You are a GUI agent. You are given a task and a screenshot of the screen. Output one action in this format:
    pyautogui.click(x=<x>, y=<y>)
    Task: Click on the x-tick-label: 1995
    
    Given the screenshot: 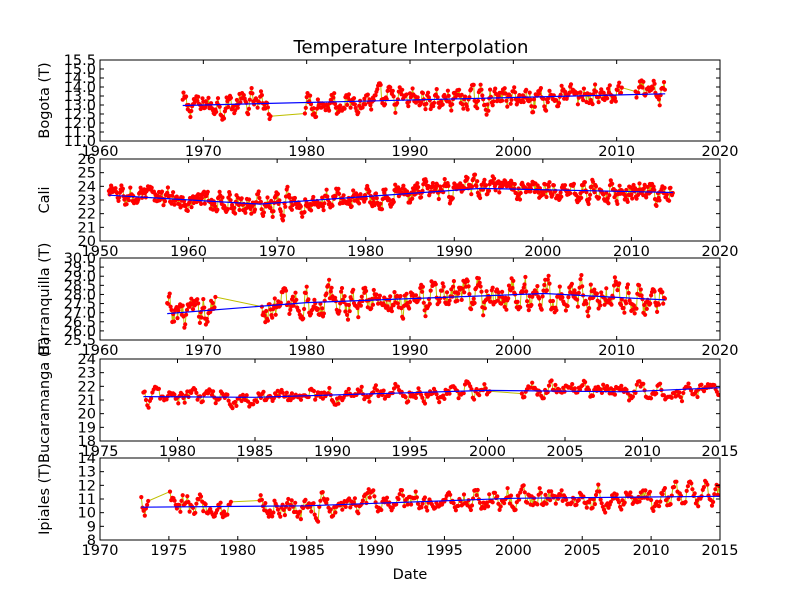 What is the action you would take?
    pyautogui.click(x=444, y=551)
    